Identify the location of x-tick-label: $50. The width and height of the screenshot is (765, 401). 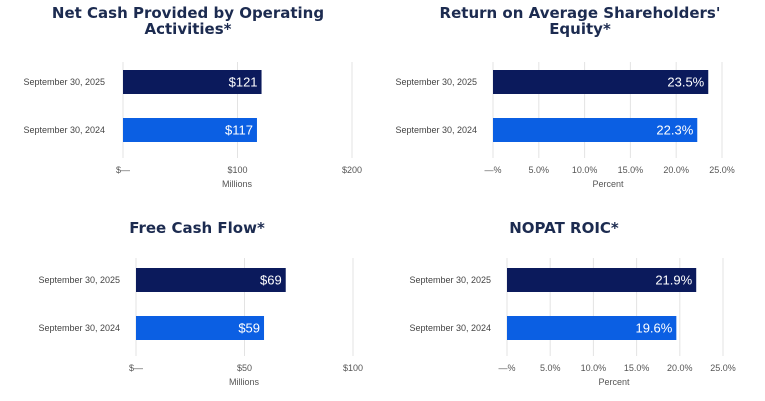
(244, 368).